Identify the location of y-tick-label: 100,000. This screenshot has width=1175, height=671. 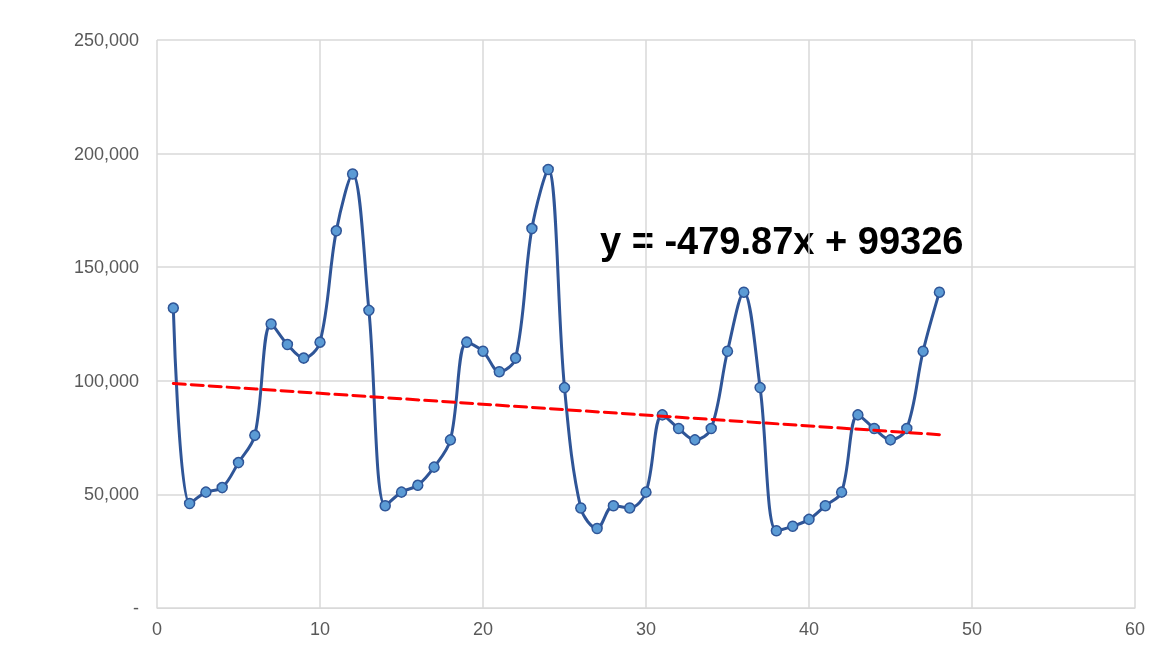
(106, 380).